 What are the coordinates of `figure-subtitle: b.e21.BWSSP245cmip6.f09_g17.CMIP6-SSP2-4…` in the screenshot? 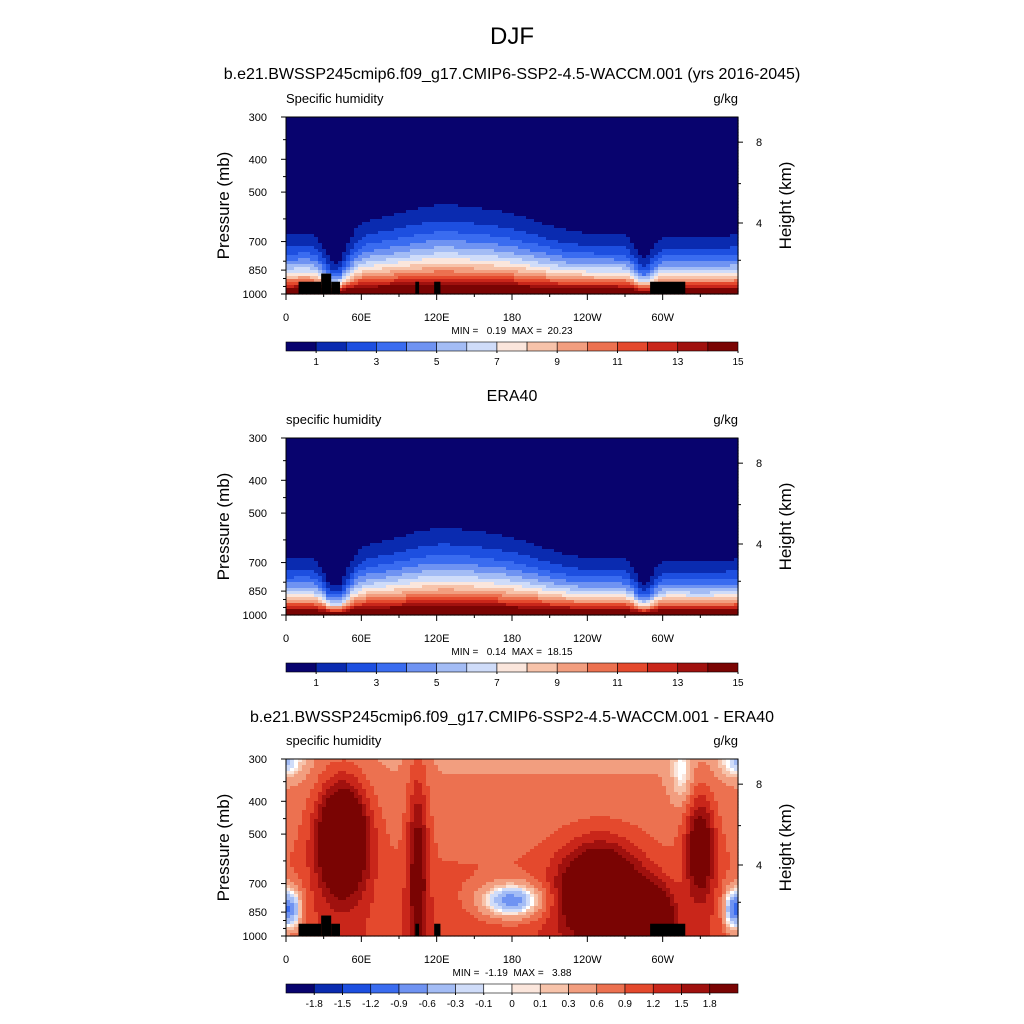 It's located at (512, 74).